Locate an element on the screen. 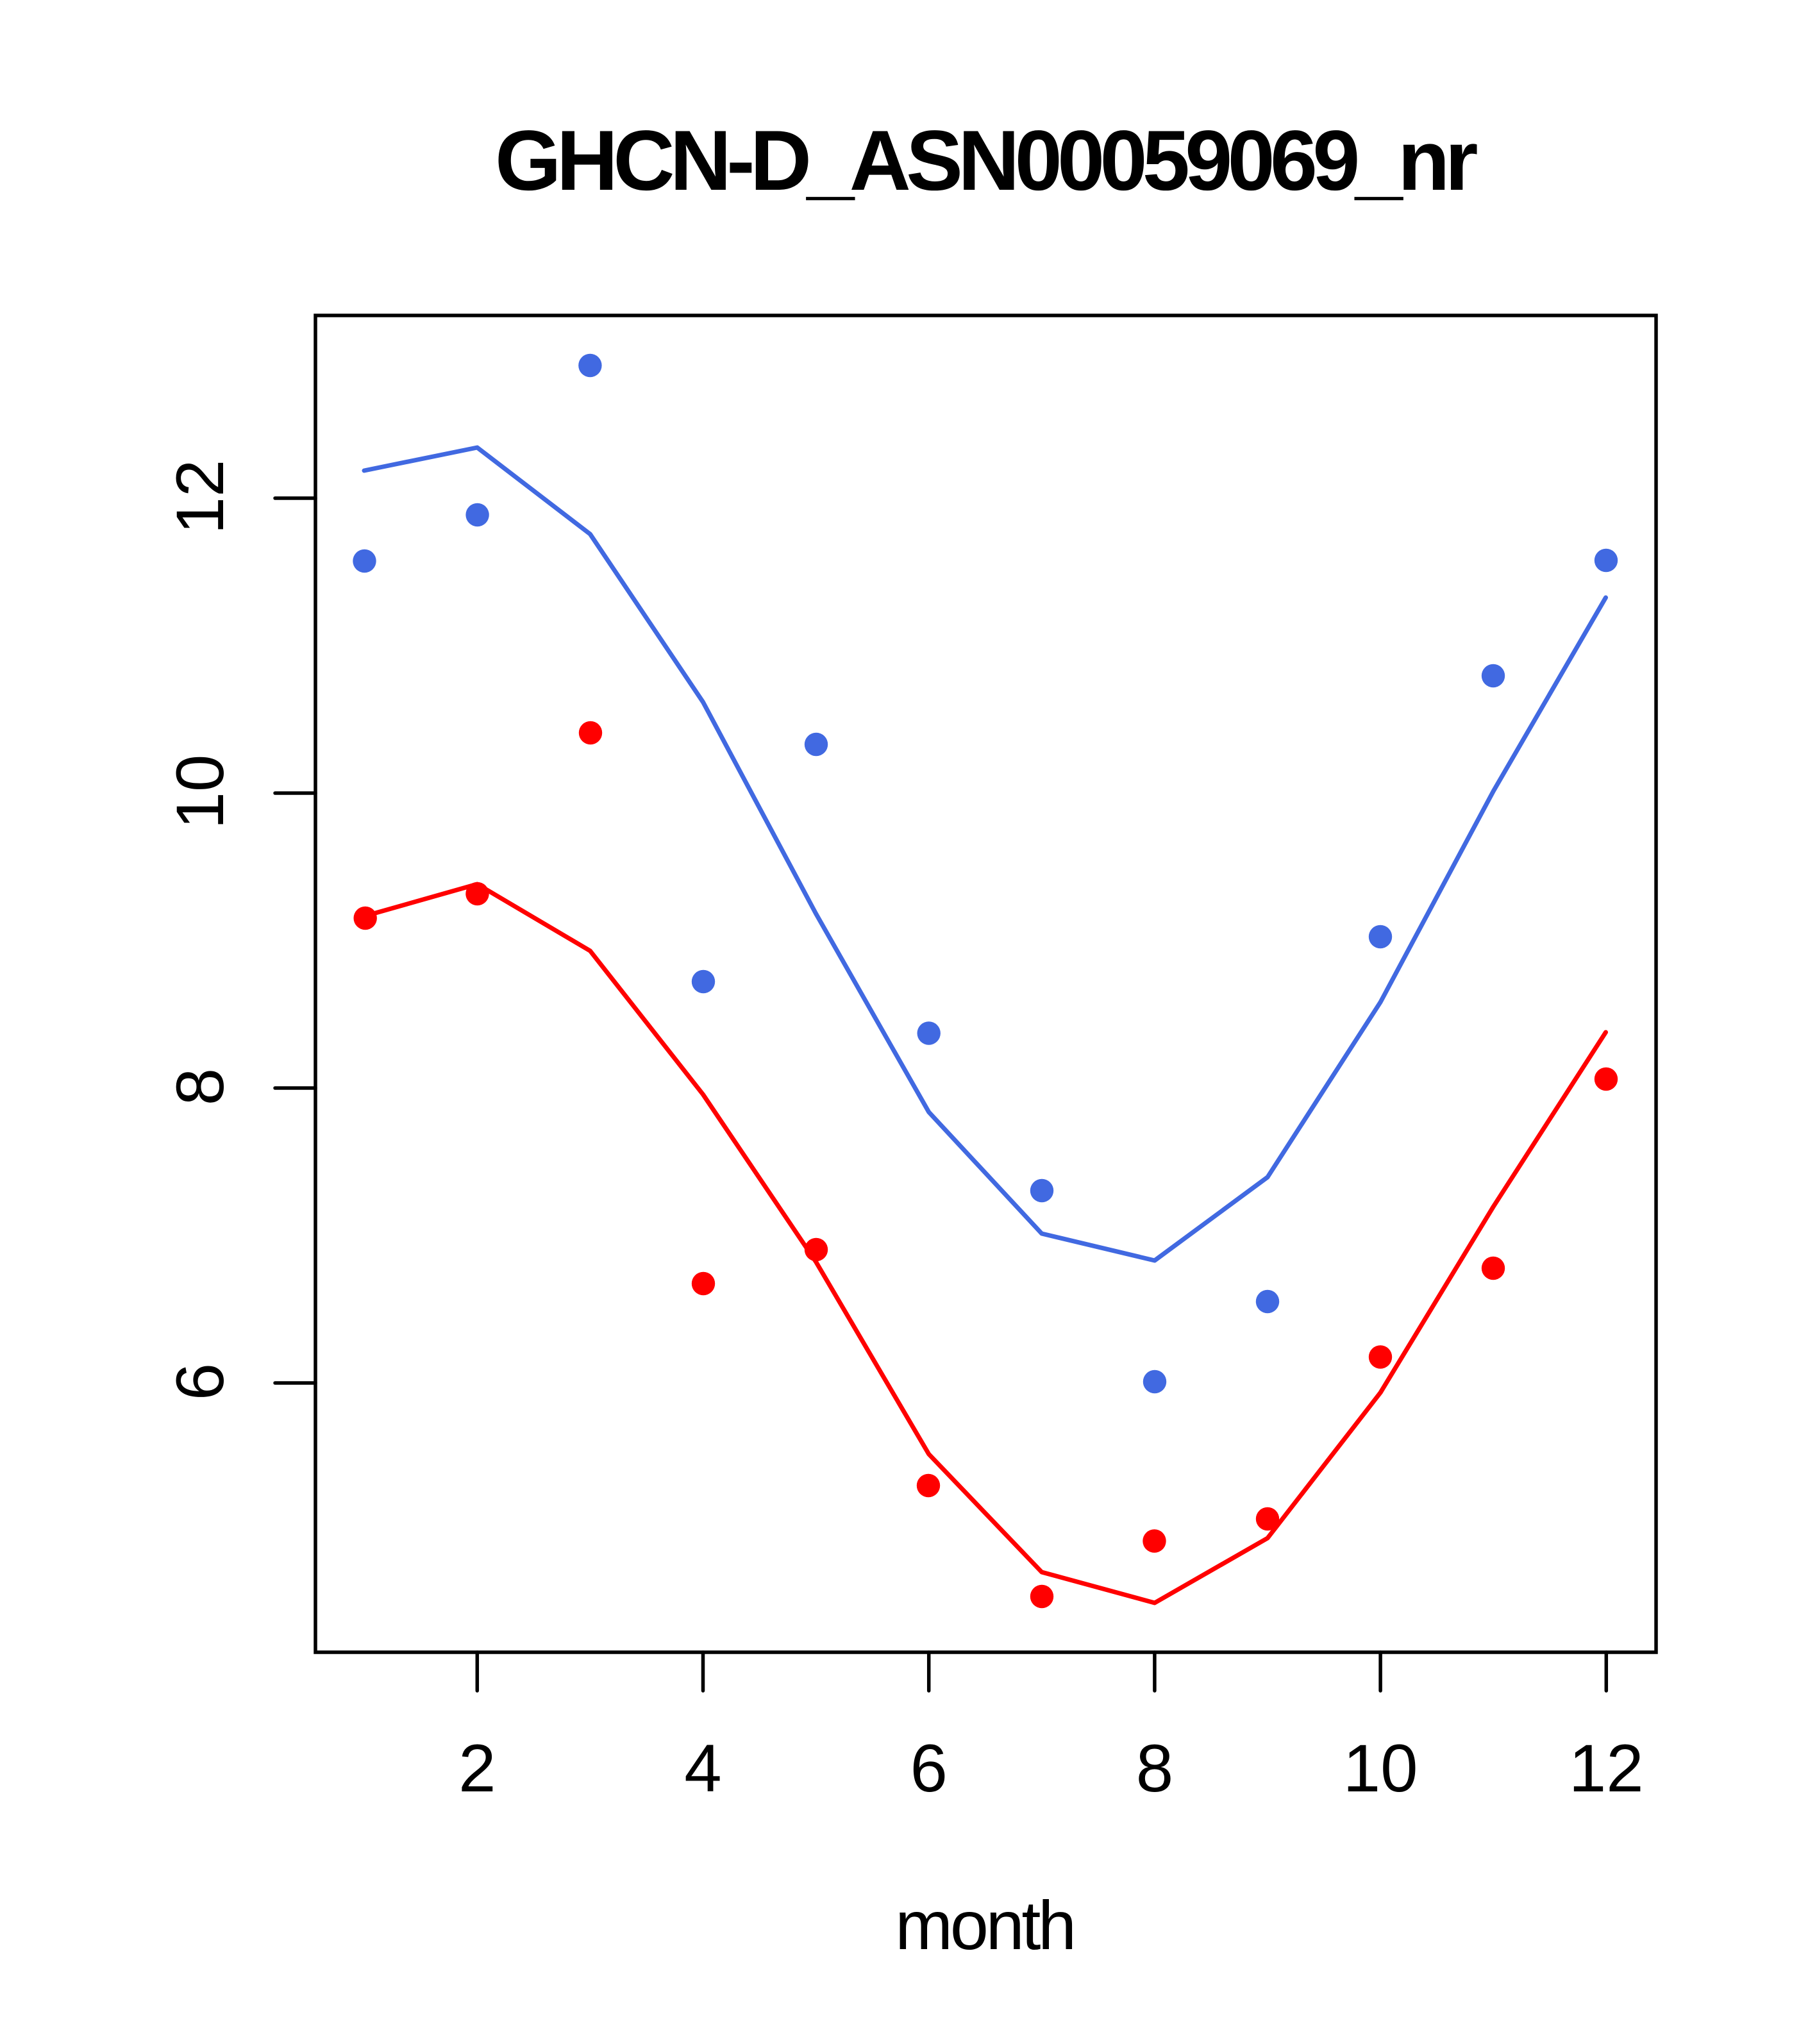 The width and height of the screenshot is (1817, 2044). svg-text: 2 is located at coordinates (477, 1768).